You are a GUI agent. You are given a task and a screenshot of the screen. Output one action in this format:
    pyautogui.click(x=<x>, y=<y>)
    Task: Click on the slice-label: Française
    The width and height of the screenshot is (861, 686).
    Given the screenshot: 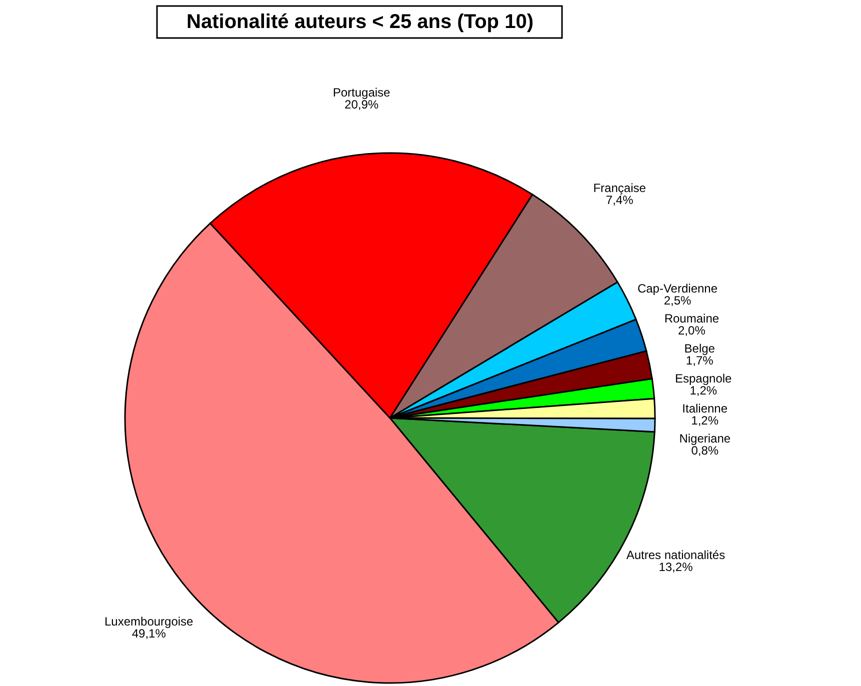 What is the action you would take?
    pyautogui.click(x=619, y=188)
    